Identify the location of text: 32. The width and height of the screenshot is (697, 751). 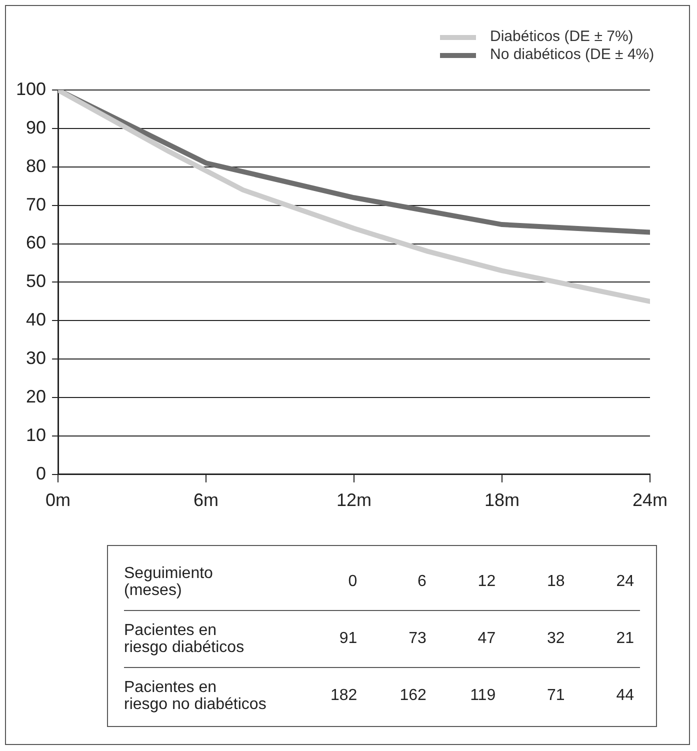
(556, 639).